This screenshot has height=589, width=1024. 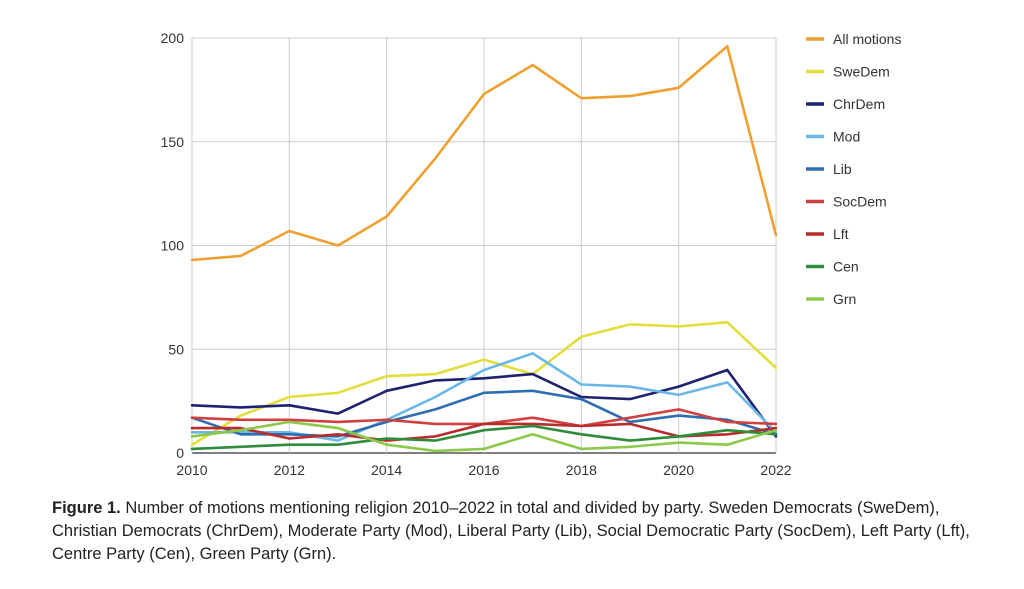 I want to click on y-tick-label: 0, so click(x=180, y=453).